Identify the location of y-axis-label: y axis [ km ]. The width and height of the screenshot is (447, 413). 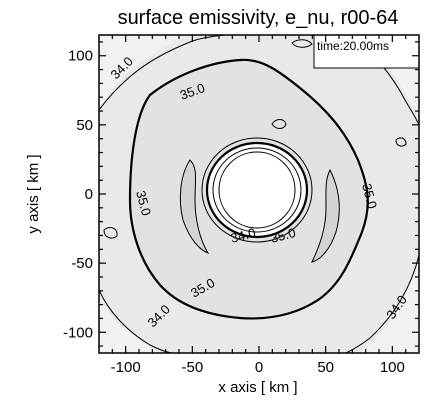
(33, 193).